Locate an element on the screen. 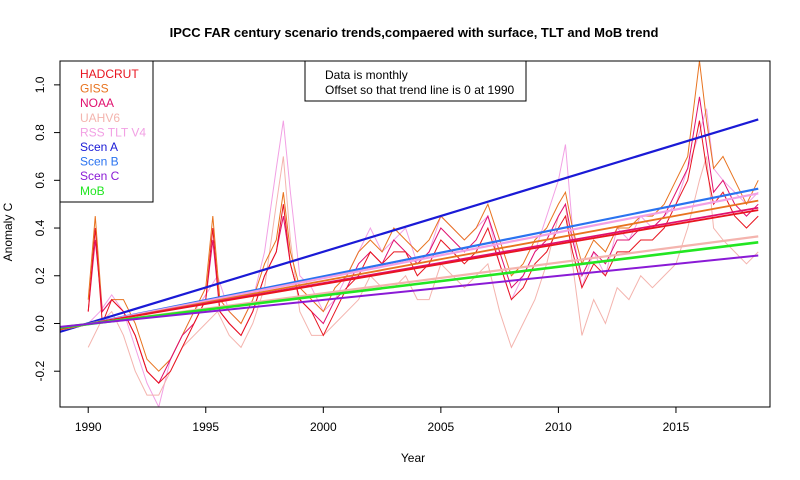 The height and width of the screenshot is (480, 800). legend-box is located at coordinates (106, 131).